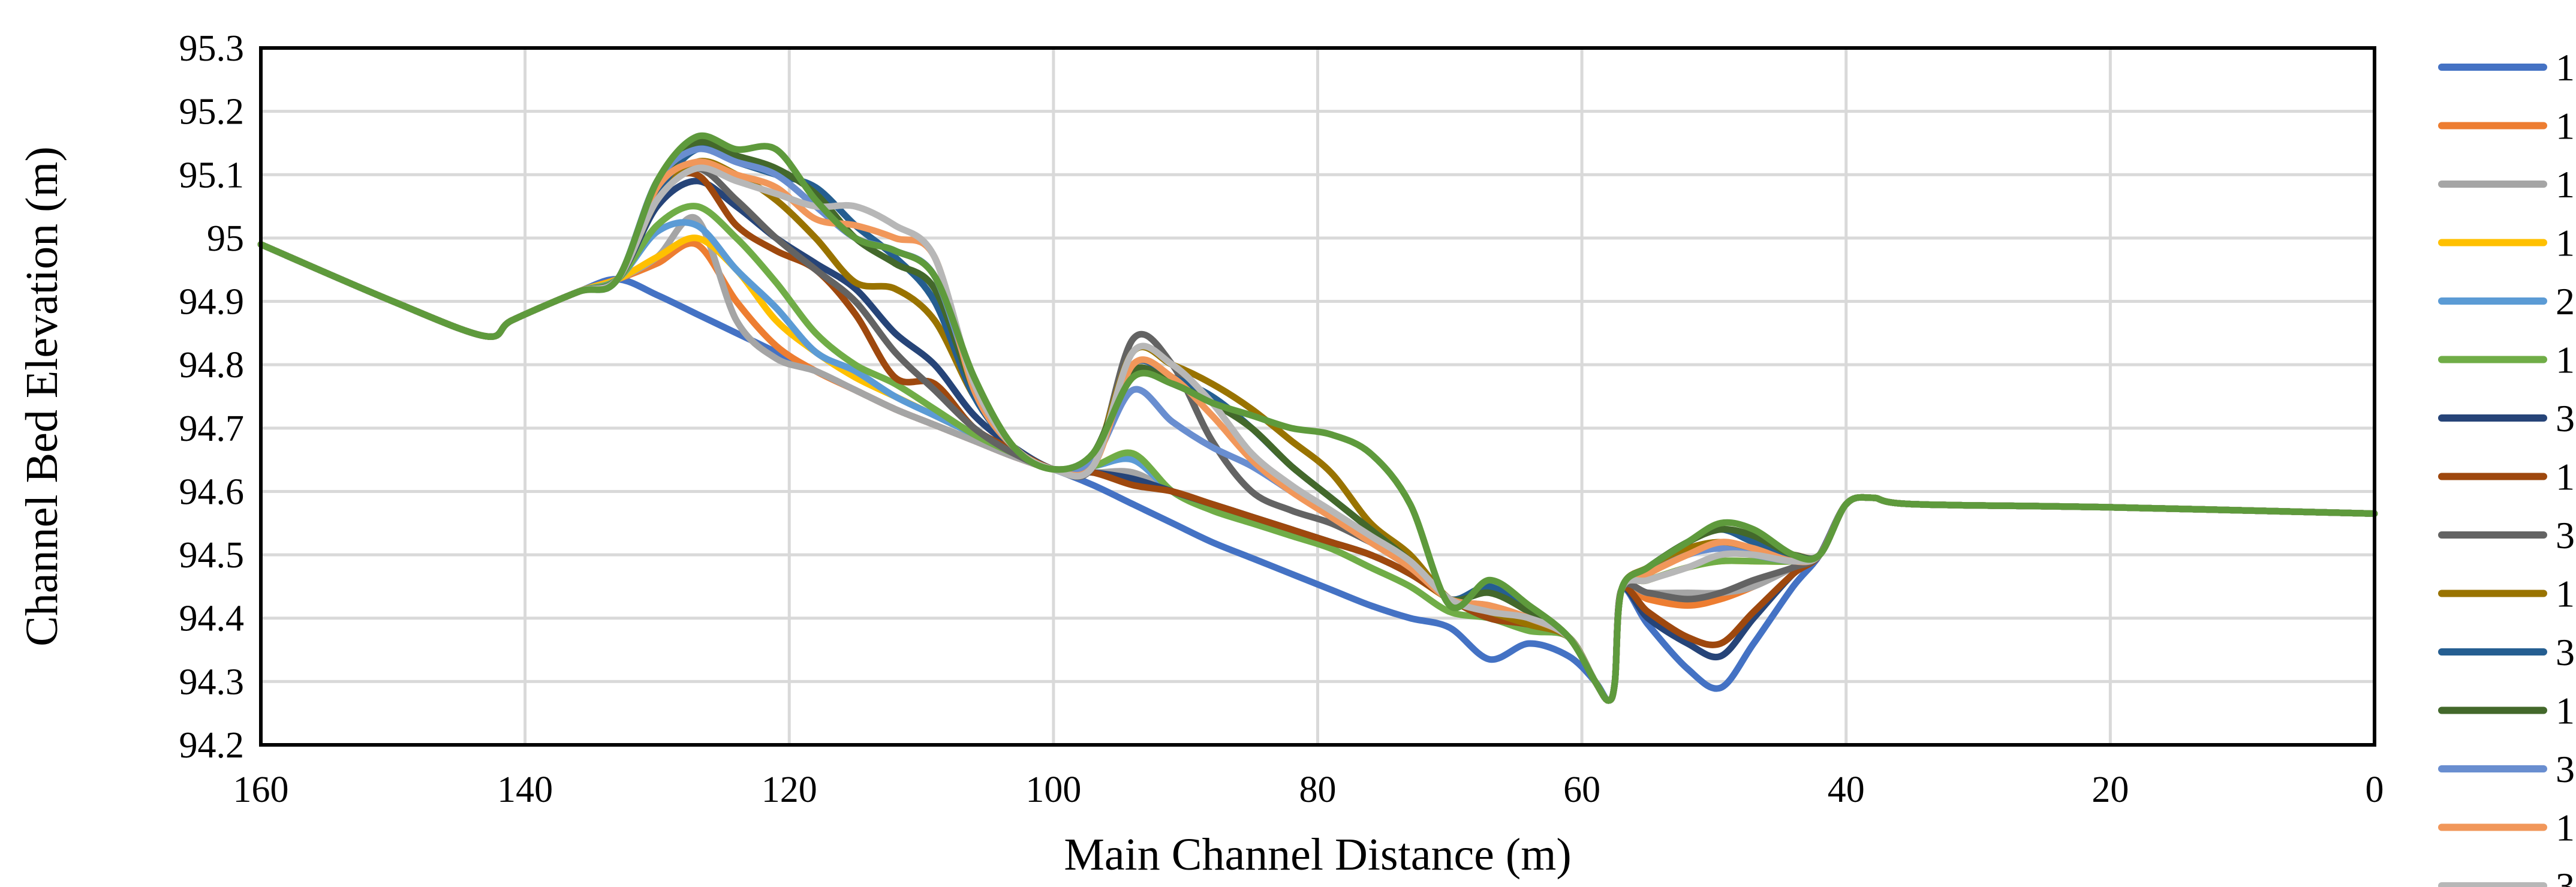  I want to click on legend-item-15-apr: 15-Apr, so click(2507, 477).